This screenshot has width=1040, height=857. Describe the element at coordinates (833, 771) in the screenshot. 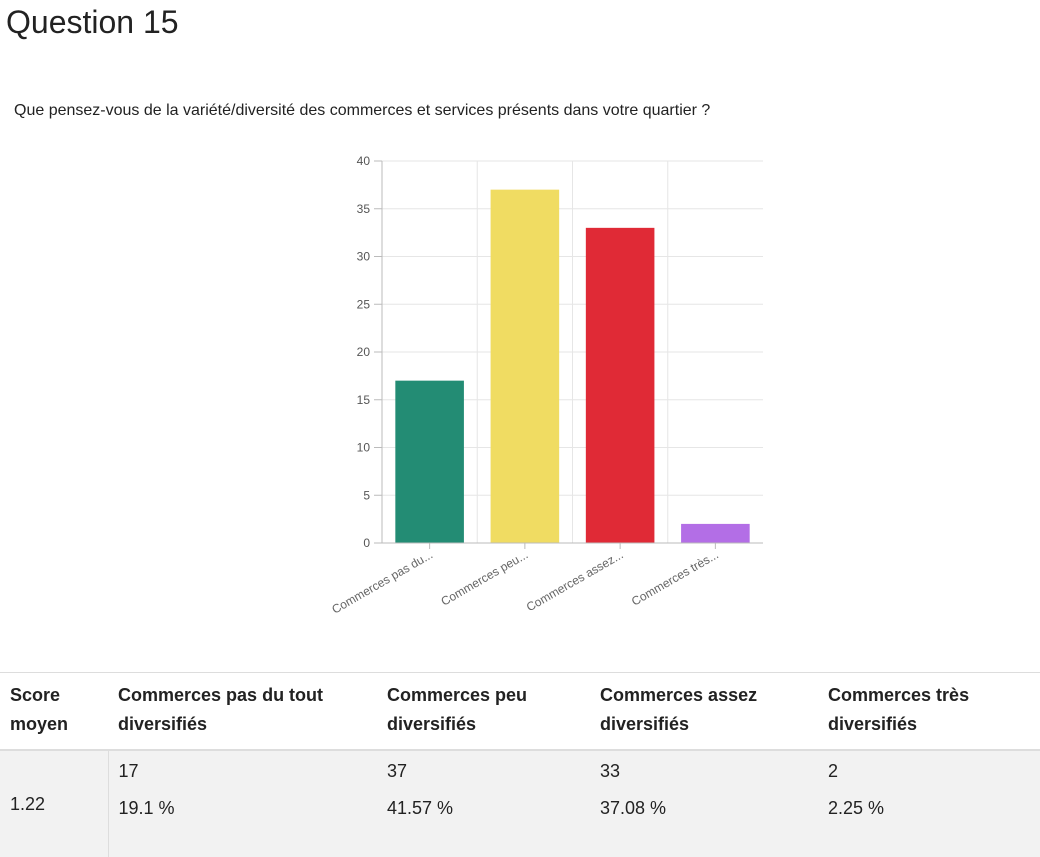

I see `count-value: 2` at that location.